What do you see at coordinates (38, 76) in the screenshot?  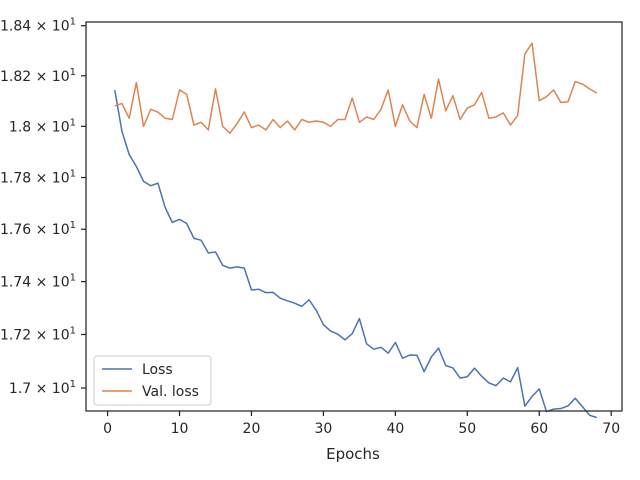 I see `y-tick-label: 1.82 × 10¹` at bounding box center [38, 76].